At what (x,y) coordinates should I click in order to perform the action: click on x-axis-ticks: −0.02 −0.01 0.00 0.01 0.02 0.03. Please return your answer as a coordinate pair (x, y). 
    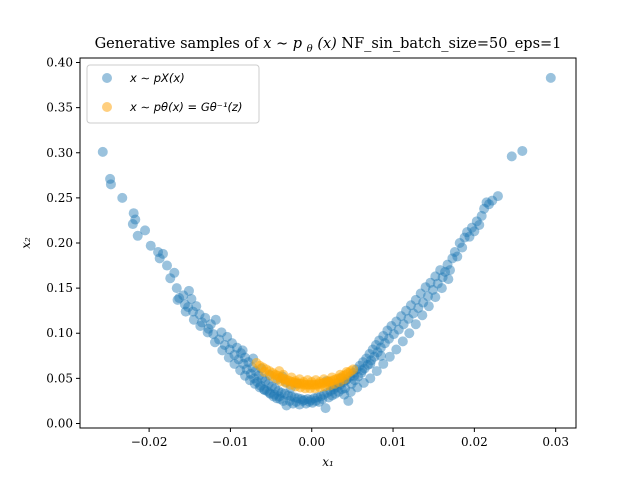
    Looking at the image, I should click on (350, 438).